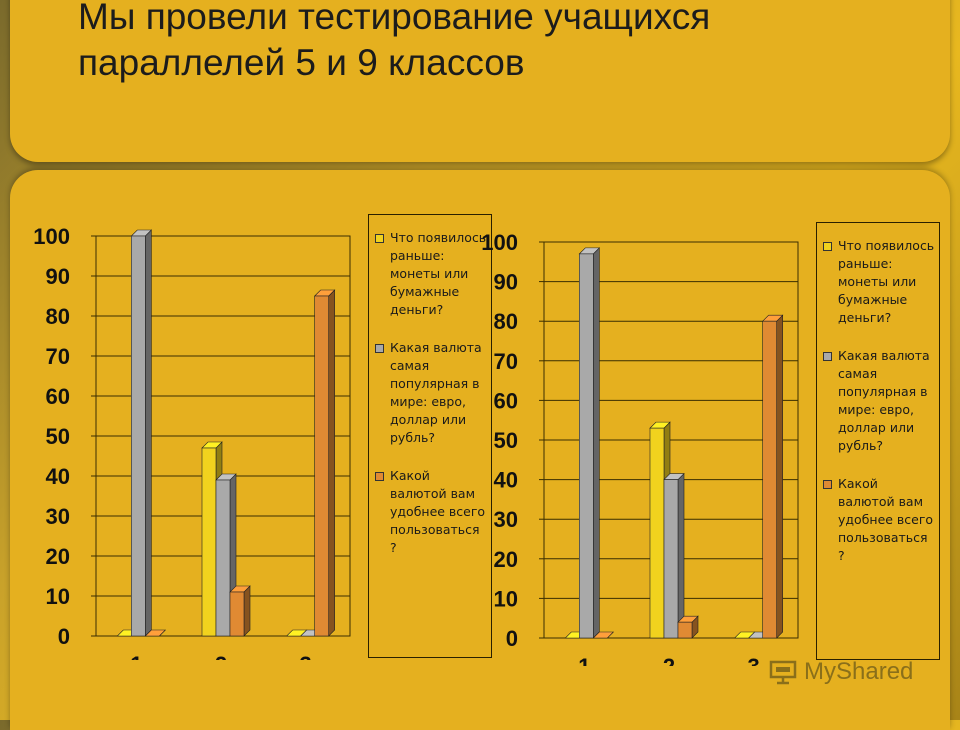  Describe the element at coordinates (783, 672) in the screenshot. I see `presentation-icon` at that location.